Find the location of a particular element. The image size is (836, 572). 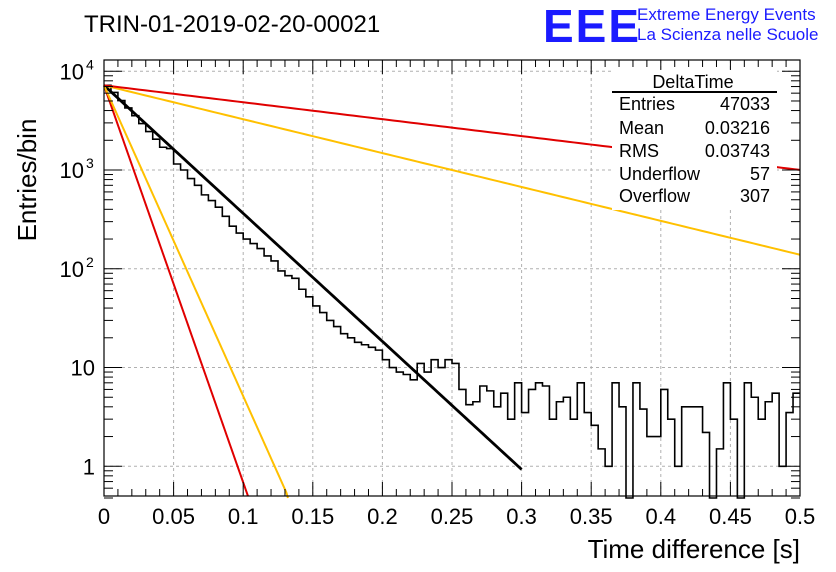

stats-value: 57 is located at coordinates (760, 174).